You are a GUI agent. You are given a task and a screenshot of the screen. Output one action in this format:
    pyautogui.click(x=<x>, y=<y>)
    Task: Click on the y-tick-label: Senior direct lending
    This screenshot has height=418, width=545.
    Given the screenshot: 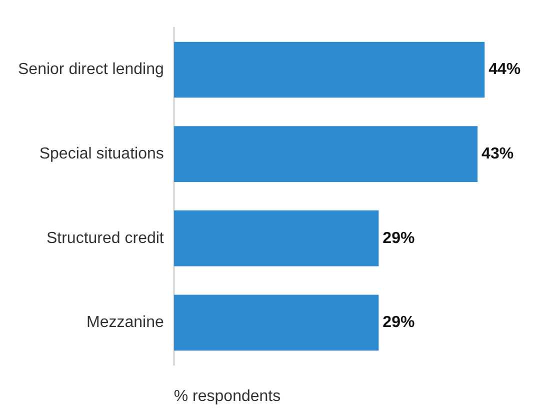 What is the action you would take?
    pyautogui.click(x=91, y=69)
    